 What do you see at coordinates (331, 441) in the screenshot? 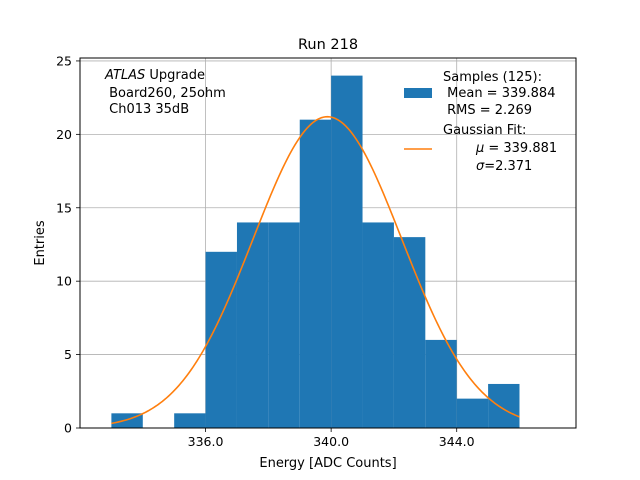
I see `x-tick-label: 340.0` at bounding box center [331, 441].